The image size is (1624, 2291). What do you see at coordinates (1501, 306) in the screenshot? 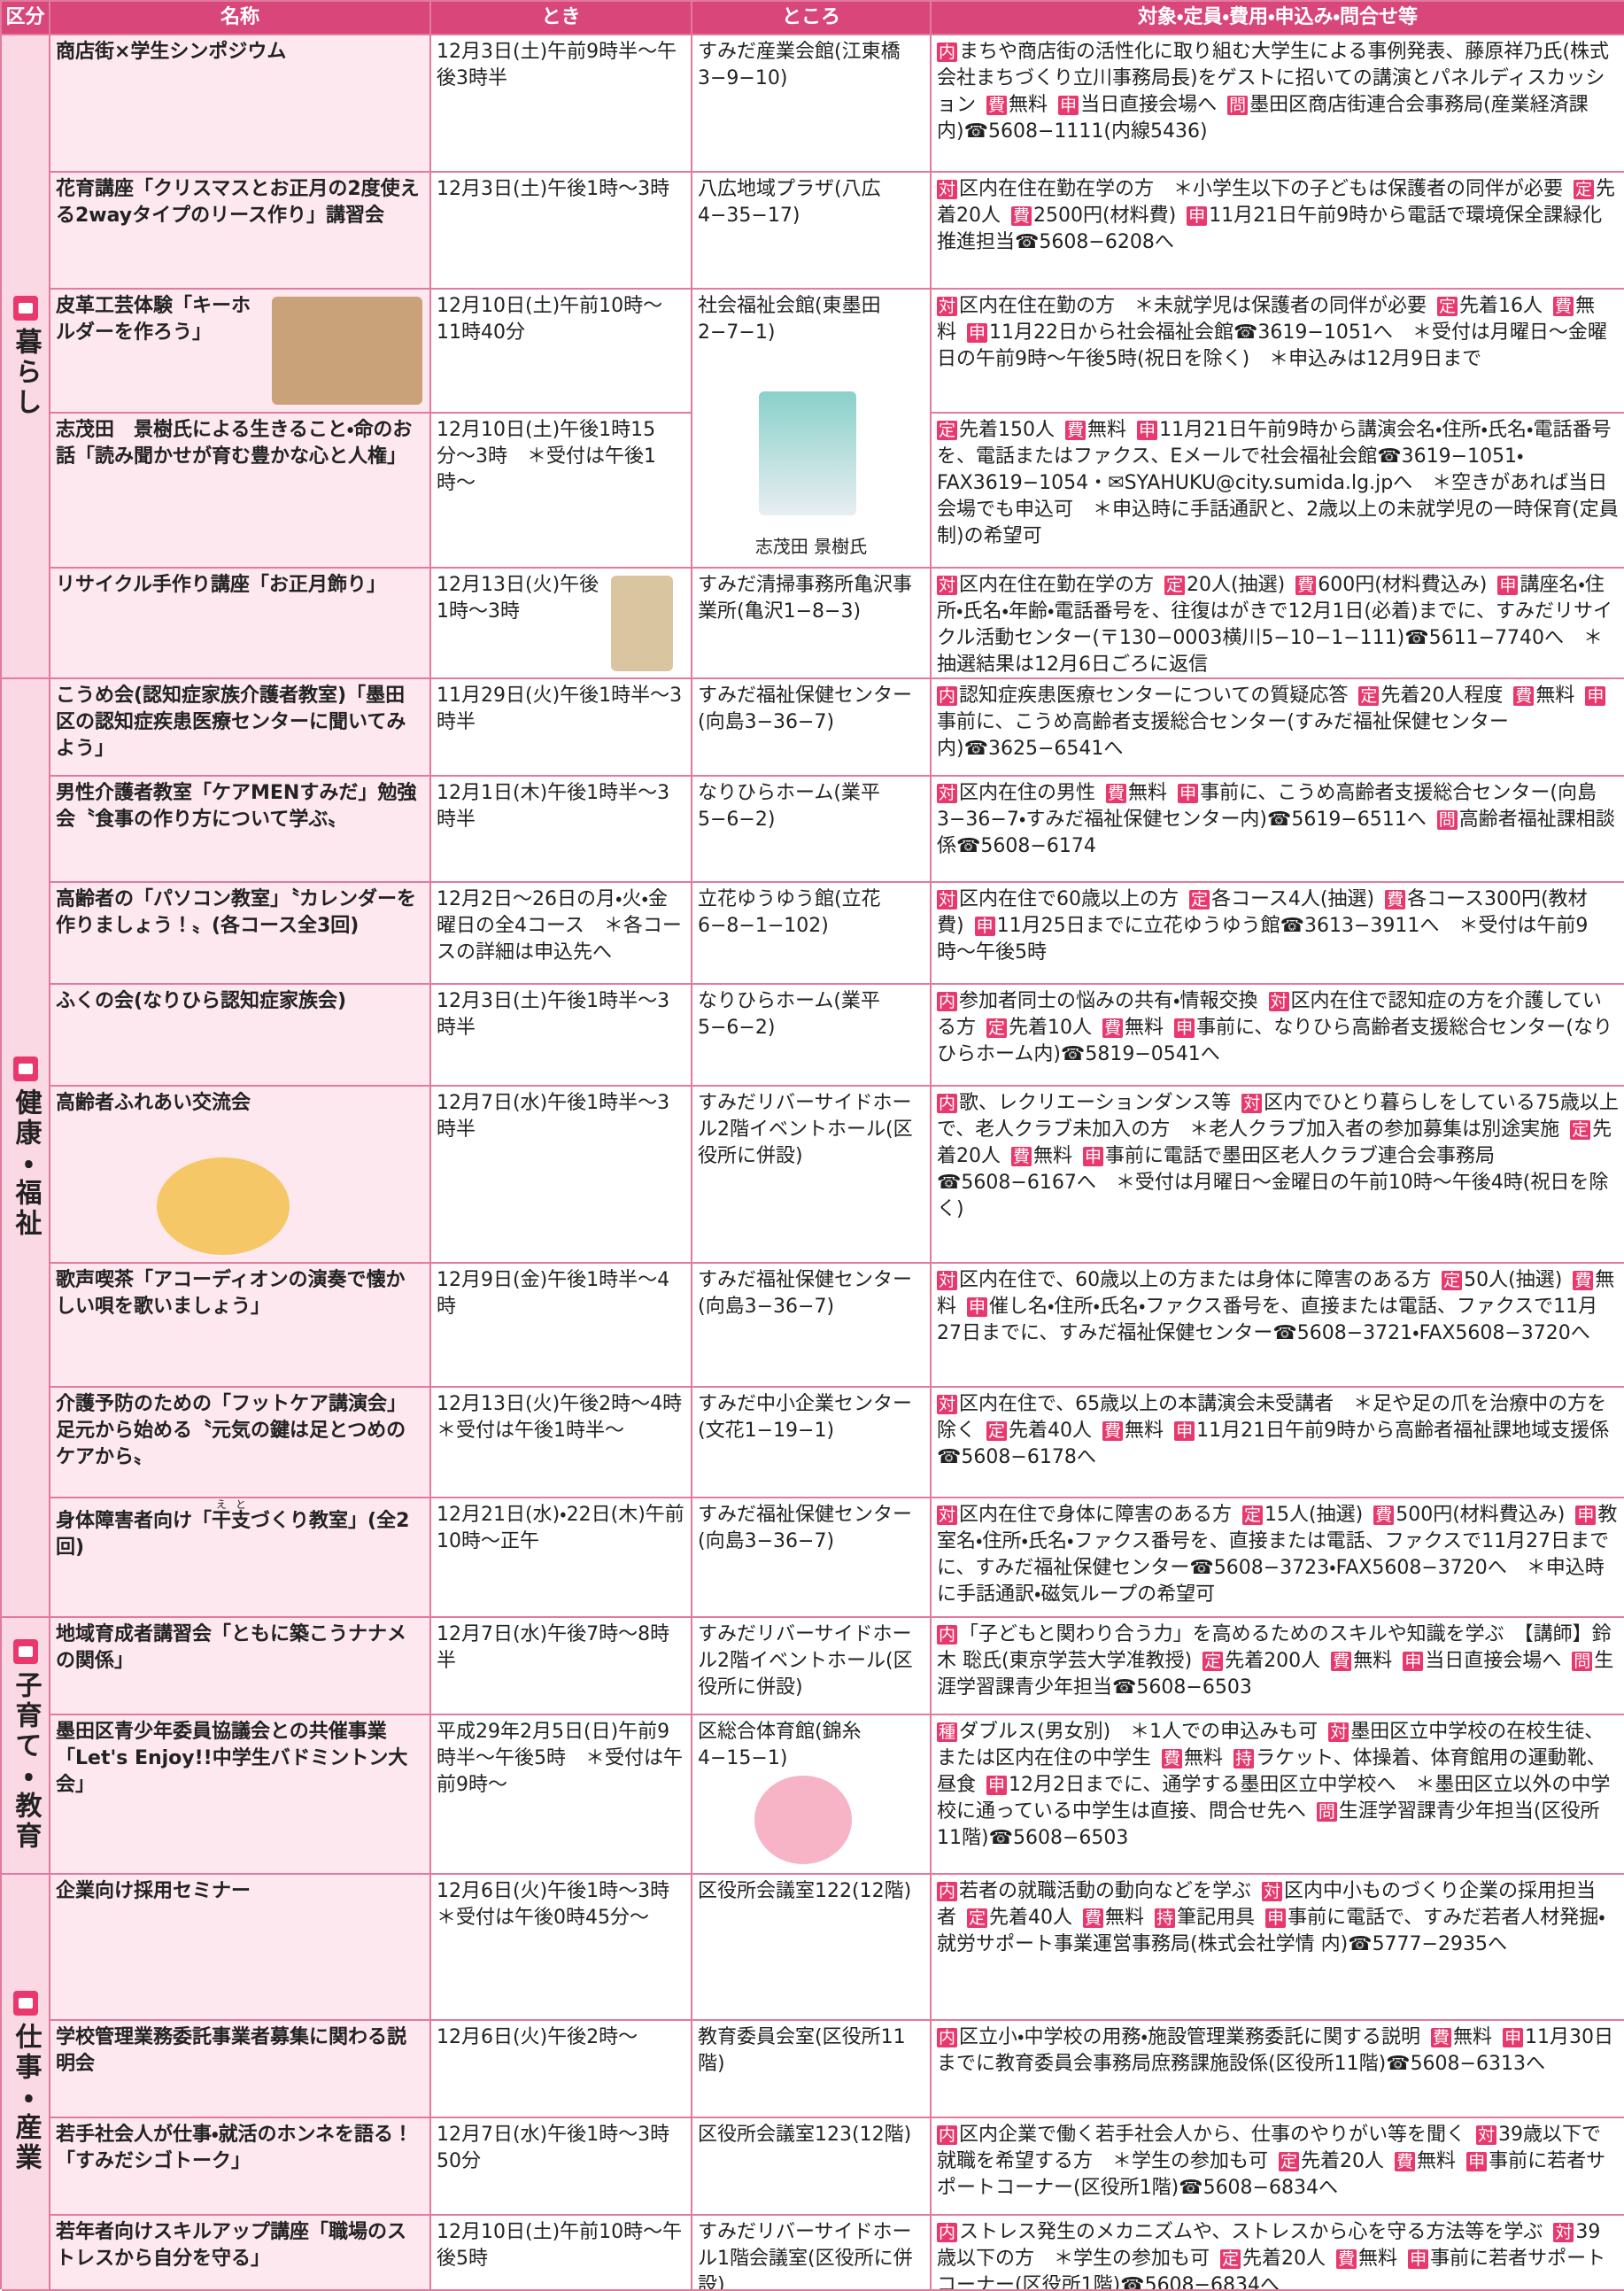
I see `detail-text: 先着16人` at bounding box center [1501, 306].